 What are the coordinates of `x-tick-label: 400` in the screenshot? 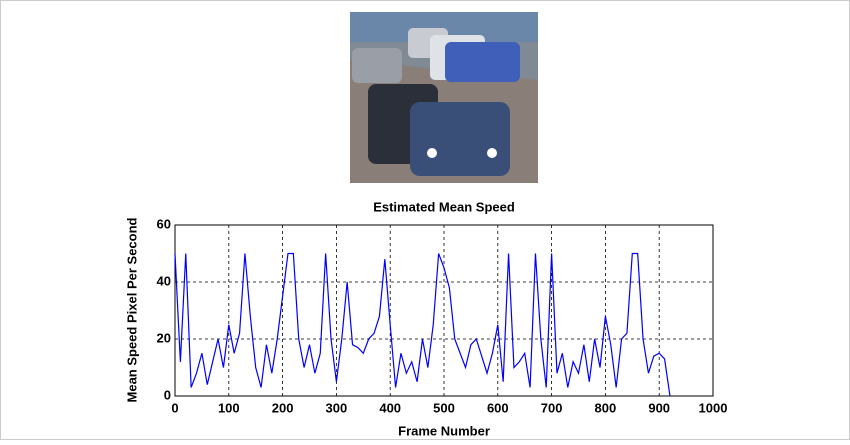 It's located at (390, 407).